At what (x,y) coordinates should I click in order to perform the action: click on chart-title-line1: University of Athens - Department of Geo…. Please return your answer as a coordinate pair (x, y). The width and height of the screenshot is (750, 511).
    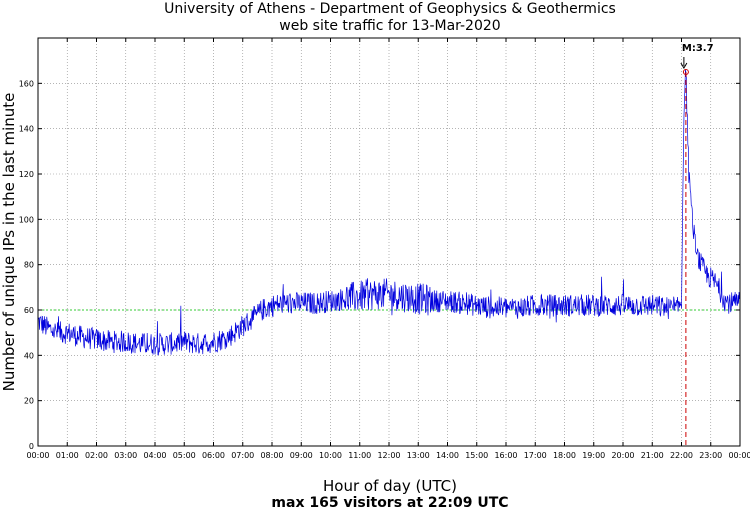
    Looking at the image, I should click on (390, 9).